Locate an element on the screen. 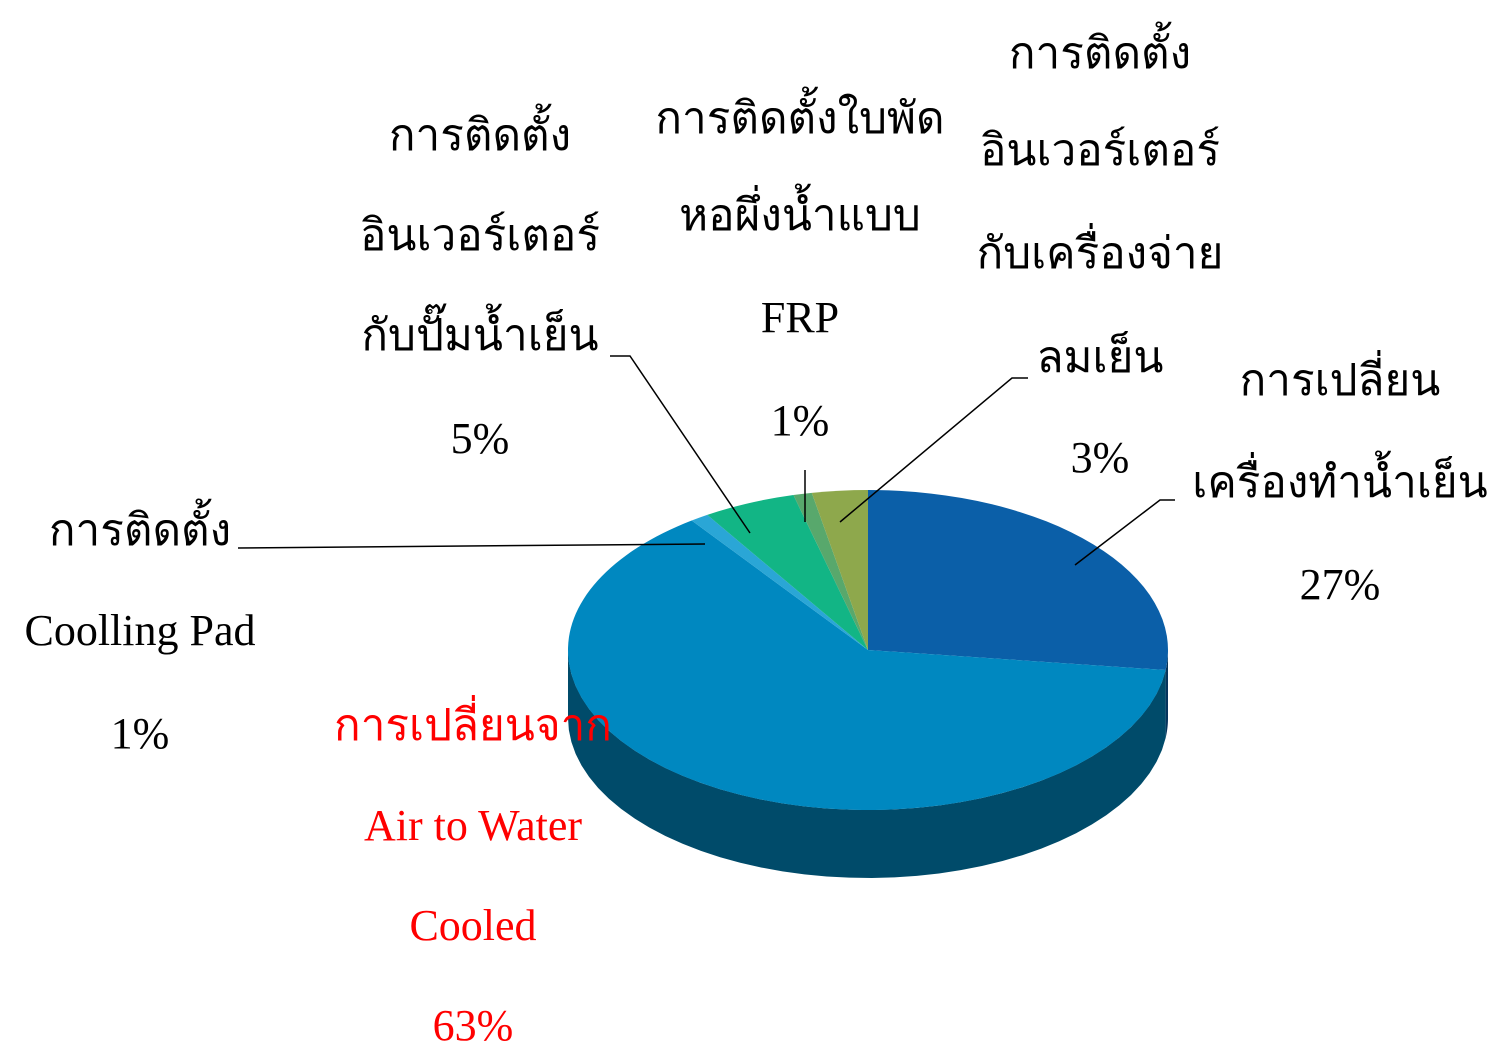 This screenshot has height=1052, width=1497. data-label-name: Coolling Pad is located at coordinates (139, 630).